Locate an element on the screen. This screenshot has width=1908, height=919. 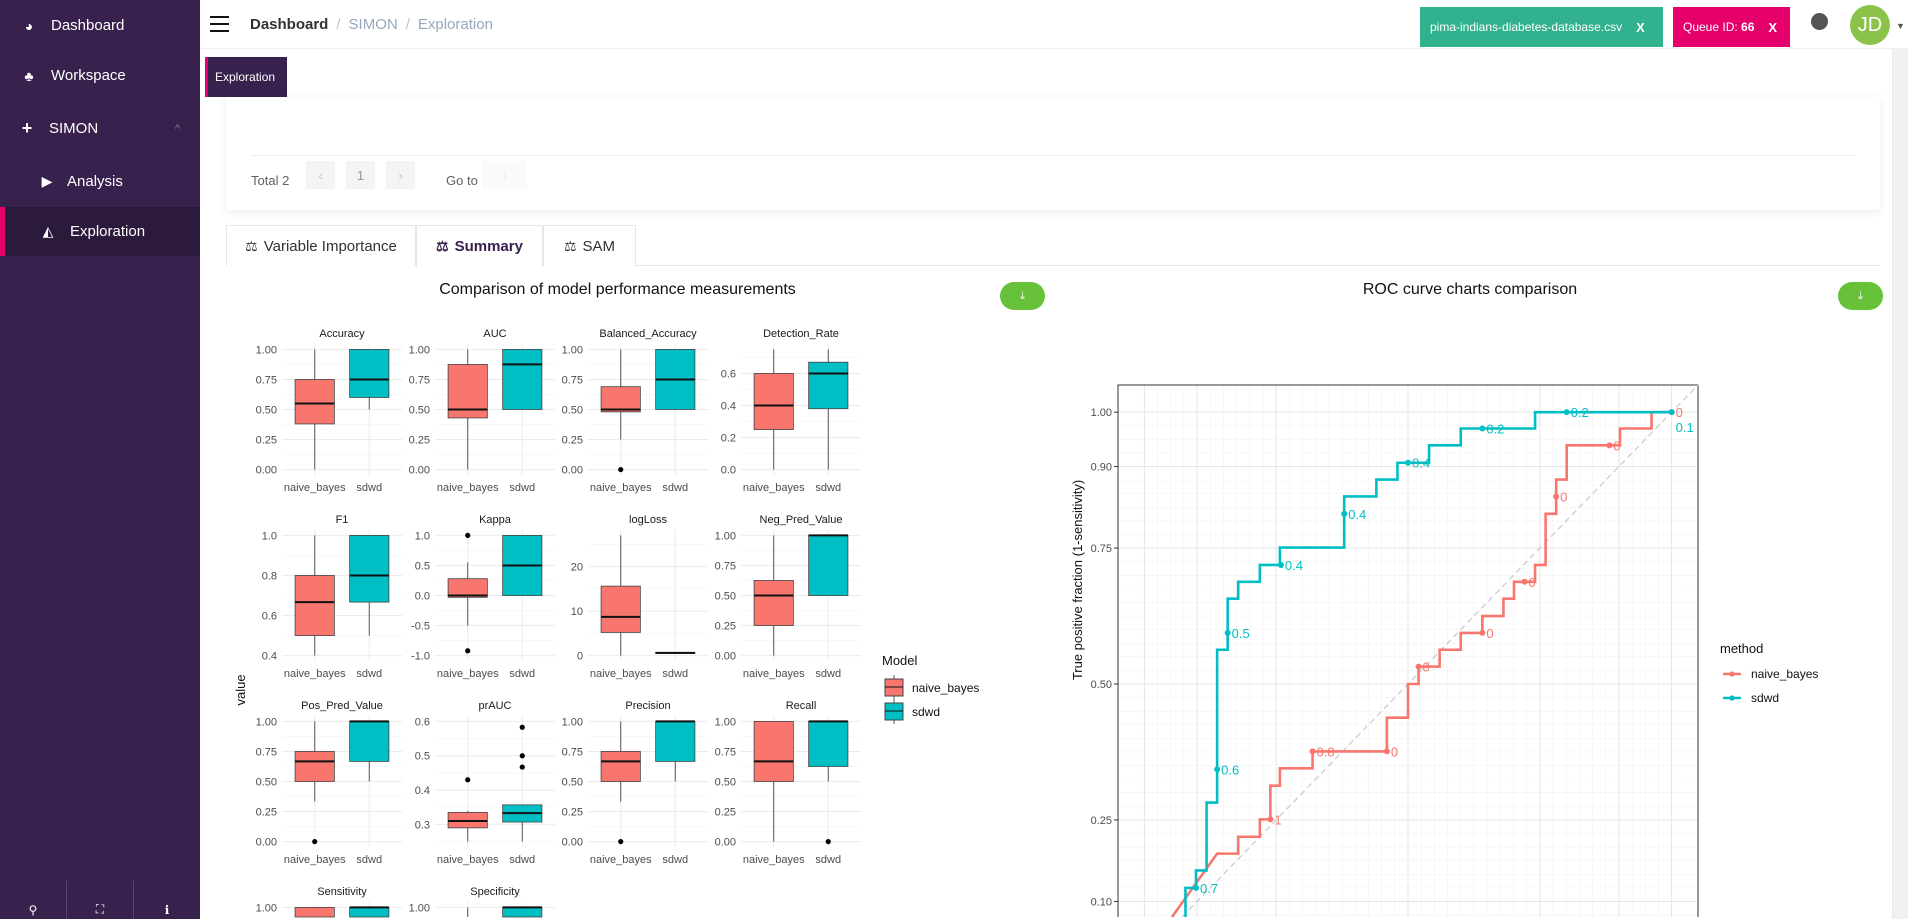
tab-summary: ⚖ Summary is located at coordinates (479, 246).